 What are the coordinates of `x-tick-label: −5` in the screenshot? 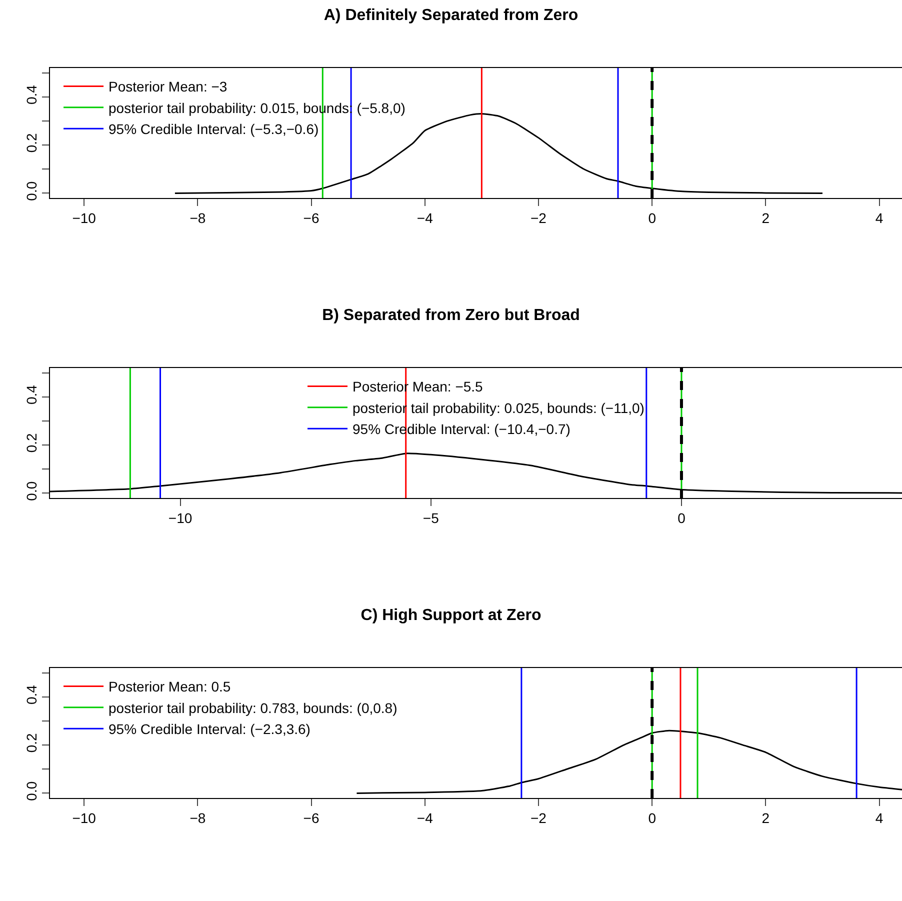 It's located at (431, 518).